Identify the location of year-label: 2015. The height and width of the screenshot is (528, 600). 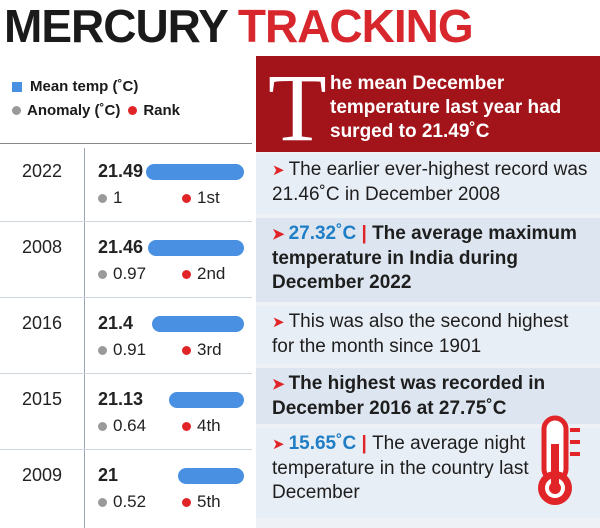
(42, 399).